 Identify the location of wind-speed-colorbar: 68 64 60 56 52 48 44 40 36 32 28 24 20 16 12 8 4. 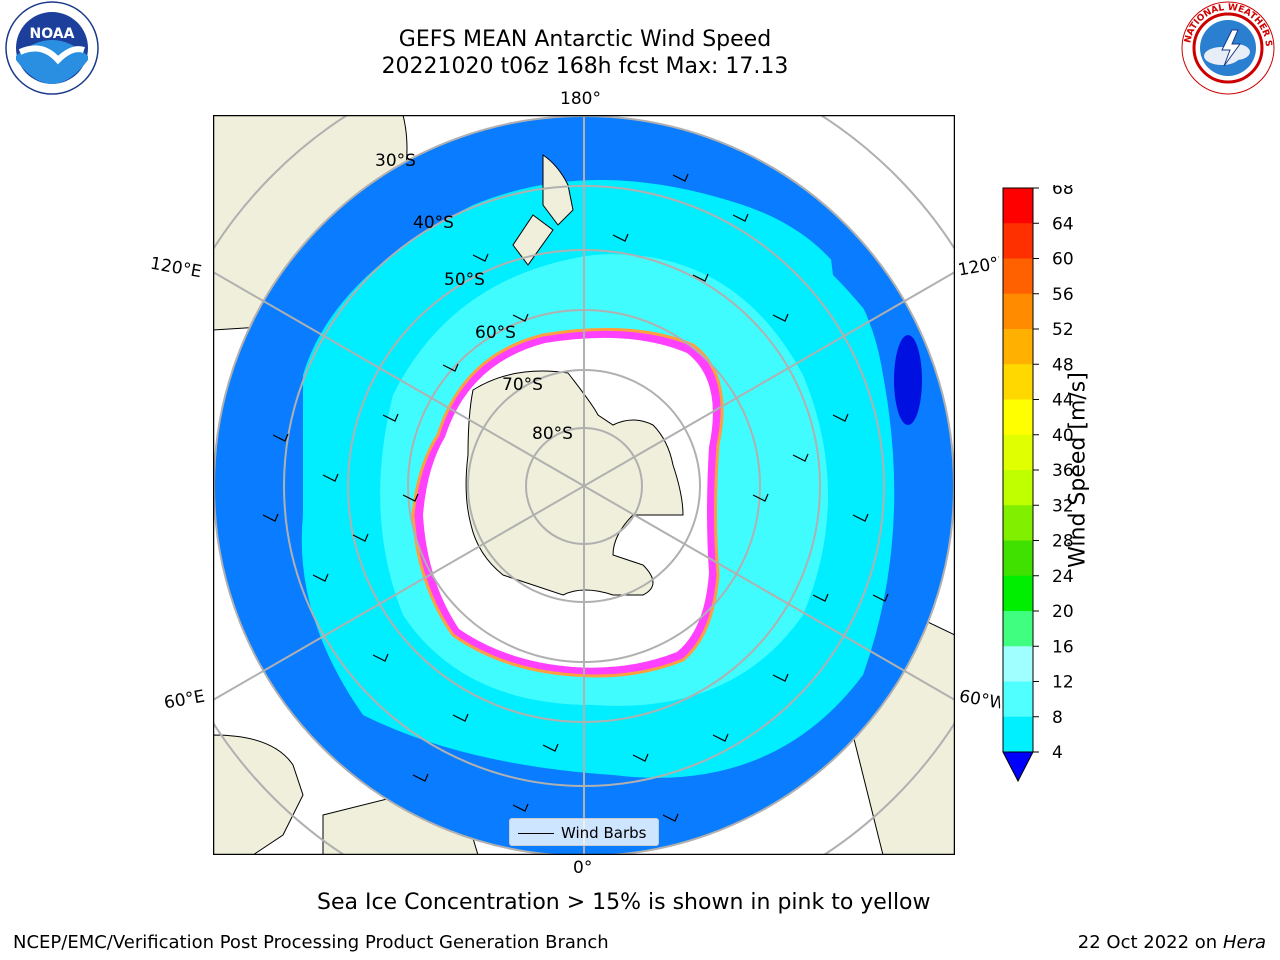
(1060, 482).